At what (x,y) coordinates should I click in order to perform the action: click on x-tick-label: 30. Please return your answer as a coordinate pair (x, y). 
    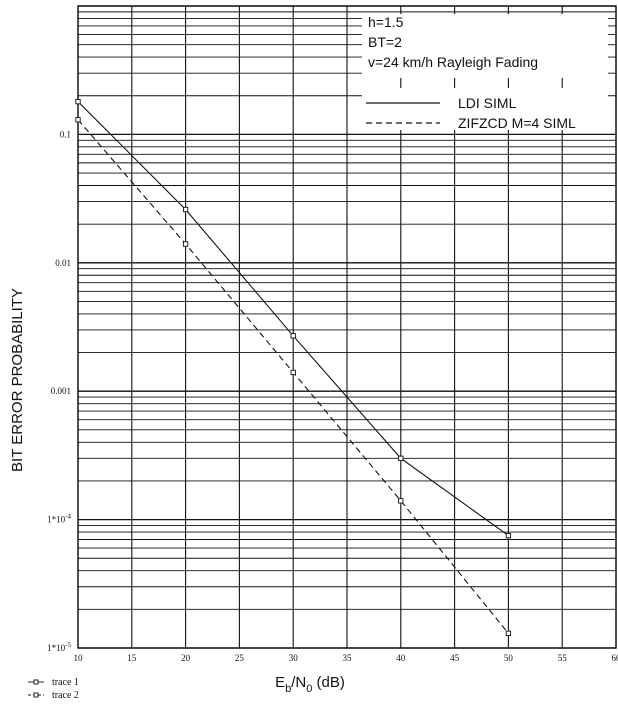
    Looking at the image, I should click on (294, 658).